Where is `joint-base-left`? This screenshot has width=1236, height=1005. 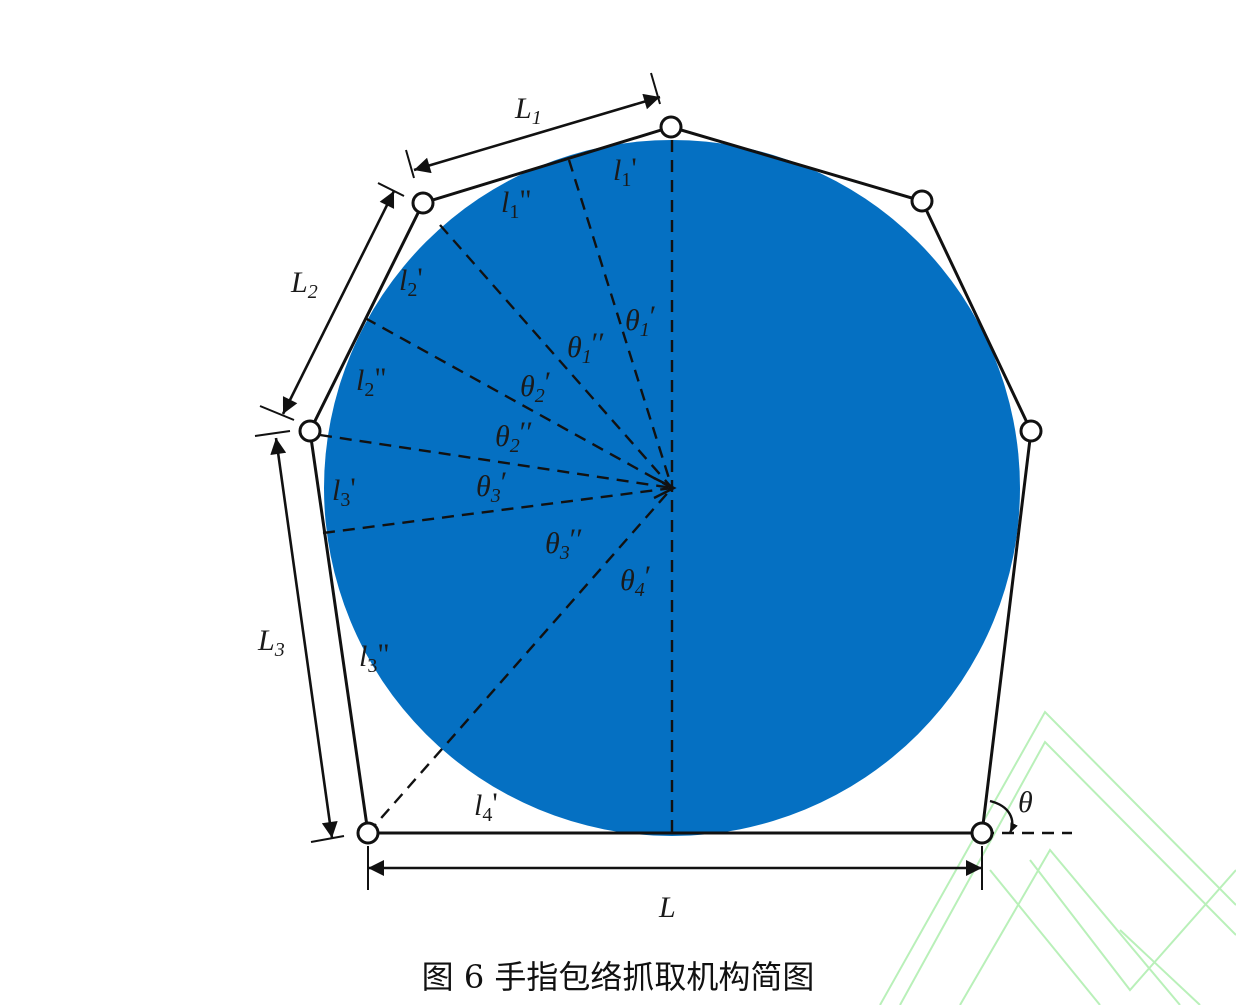
joint-base-left is located at coordinates (368, 833).